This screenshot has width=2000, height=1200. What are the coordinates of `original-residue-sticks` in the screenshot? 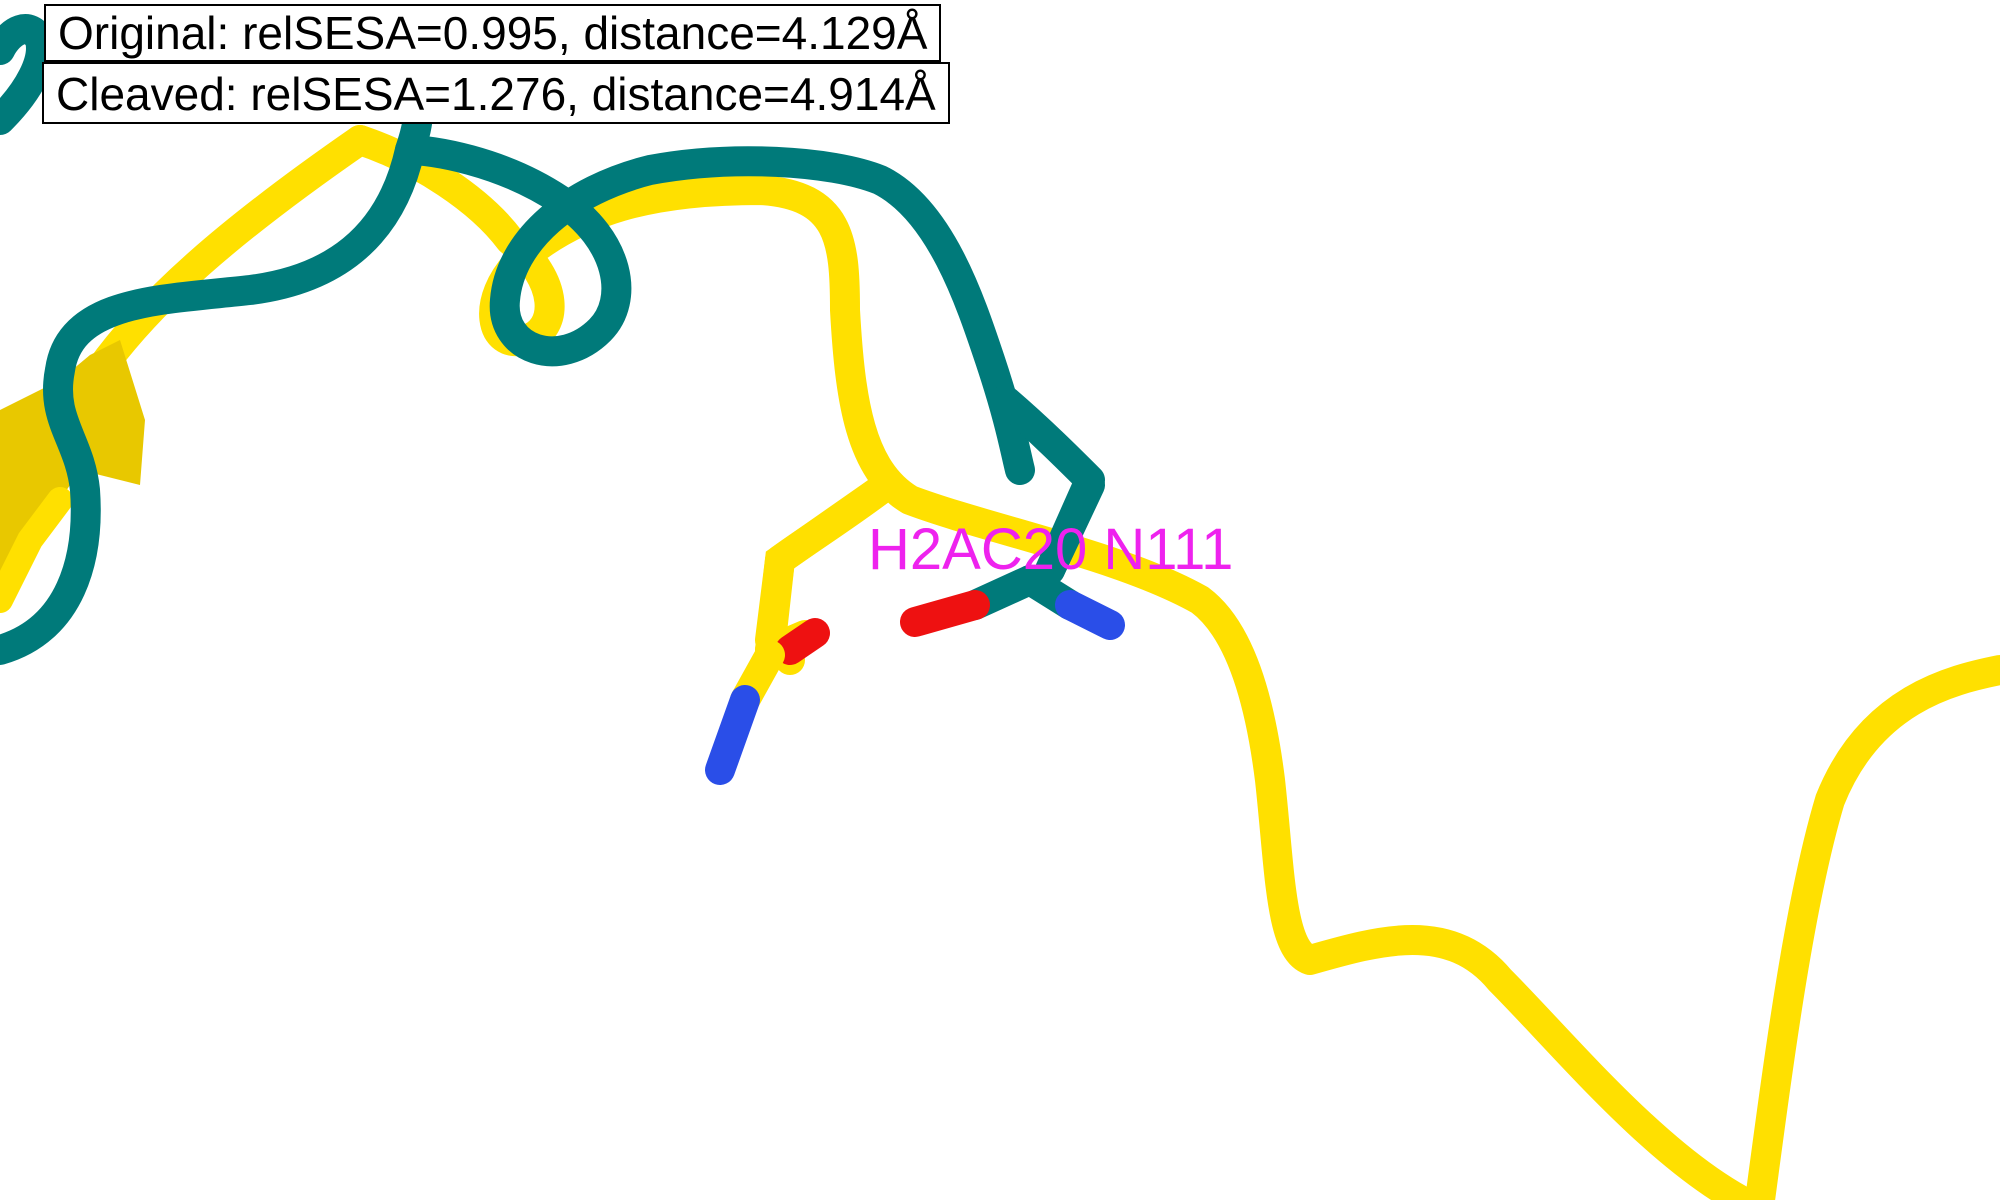 It's located at (1012, 555).